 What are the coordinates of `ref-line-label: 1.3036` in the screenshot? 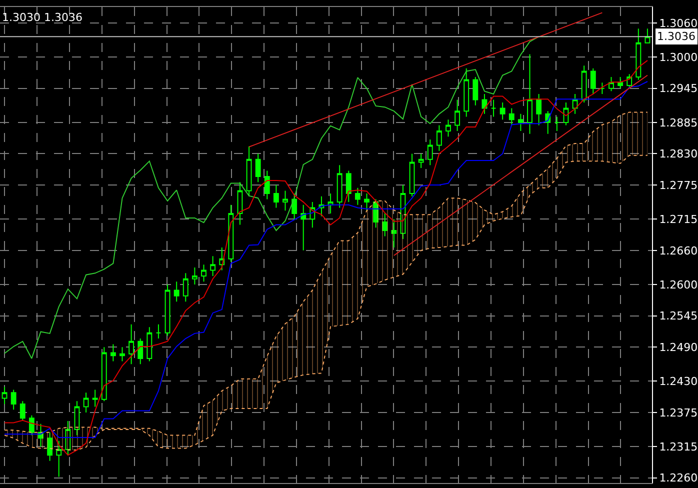 It's located at (676, 36).